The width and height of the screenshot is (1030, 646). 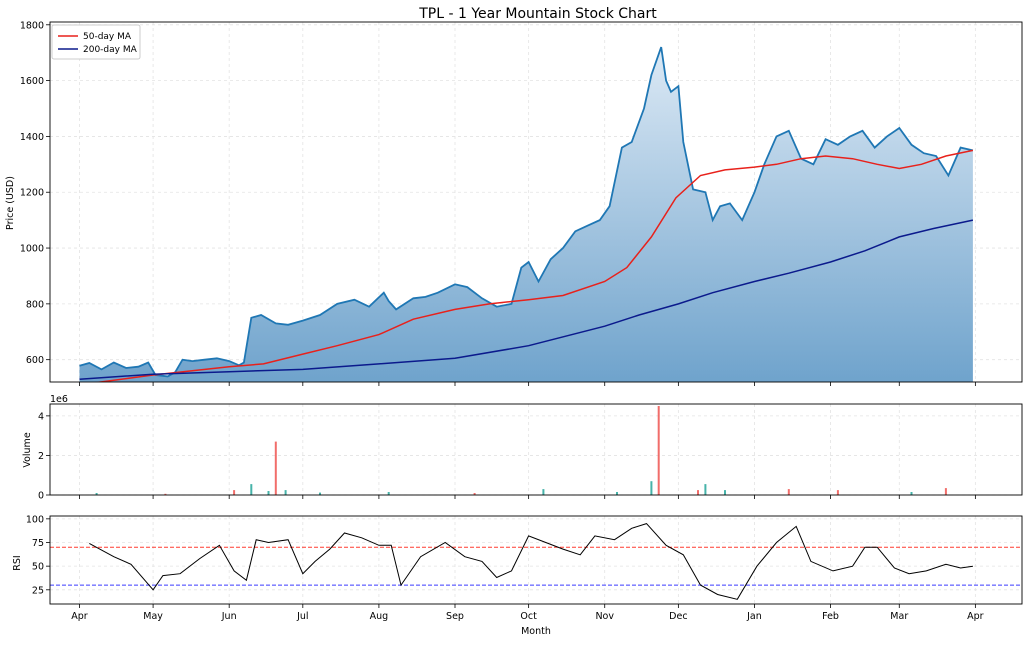 What do you see at coordinates (32, 193) in the screenshot?
I see `price-ytick-label: 1200` at bounding box center [32, 193].